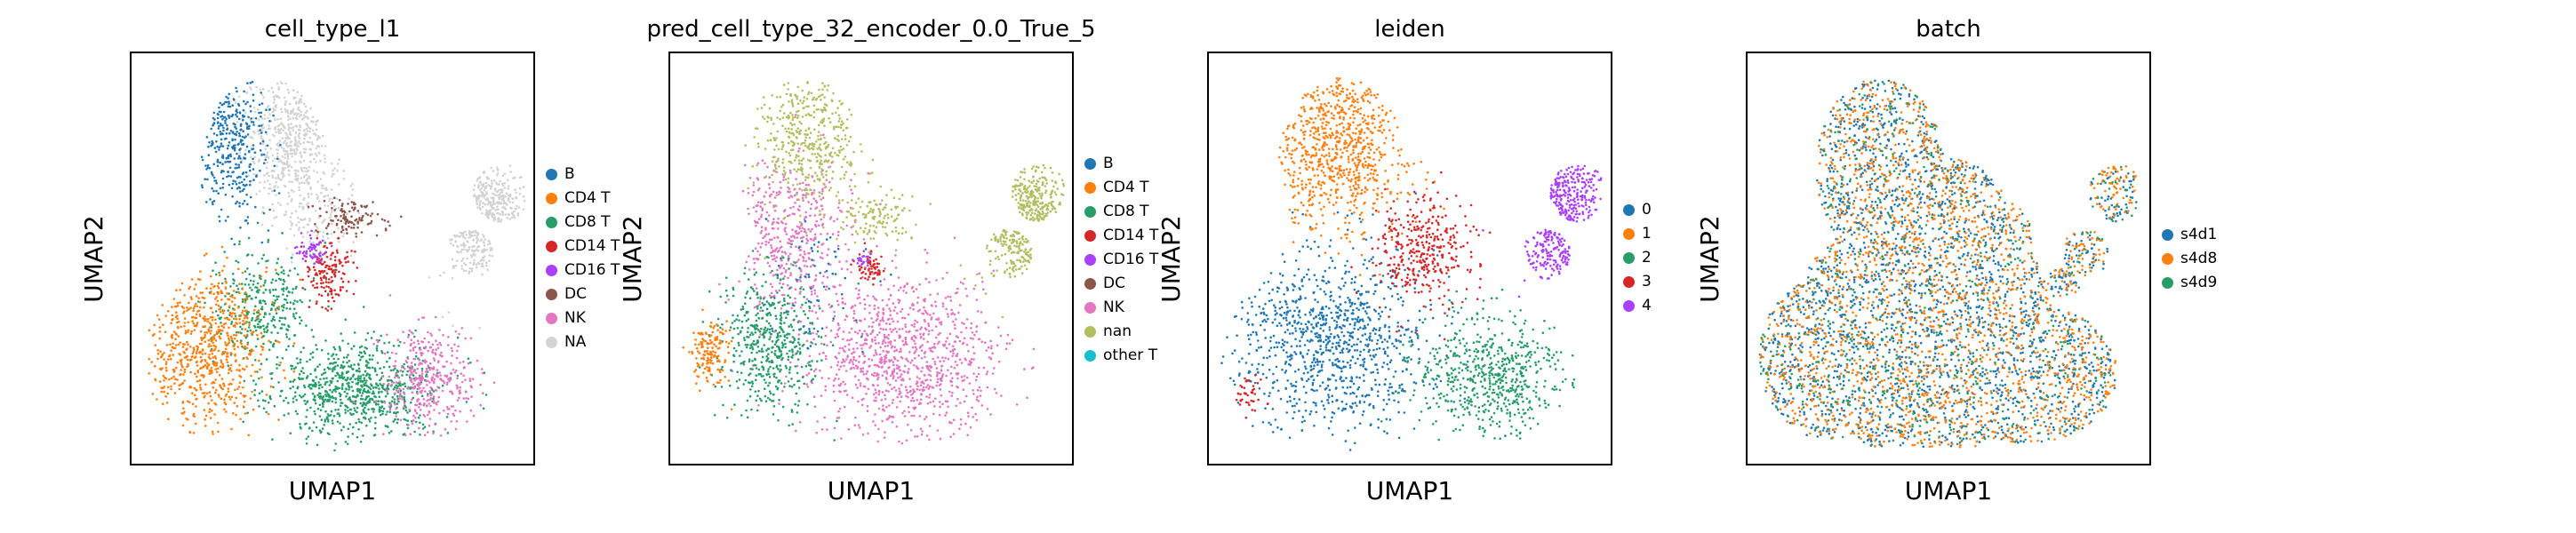  Describe the element at coordinates (355, 217) in the screenshot. I see `series-points-DC` at that location.